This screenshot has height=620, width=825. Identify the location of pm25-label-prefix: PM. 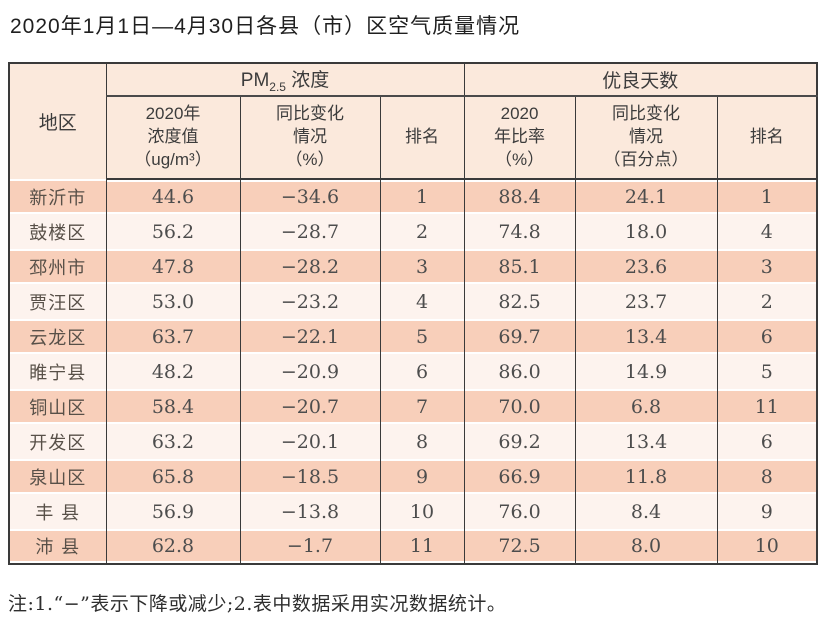
(255, 81).